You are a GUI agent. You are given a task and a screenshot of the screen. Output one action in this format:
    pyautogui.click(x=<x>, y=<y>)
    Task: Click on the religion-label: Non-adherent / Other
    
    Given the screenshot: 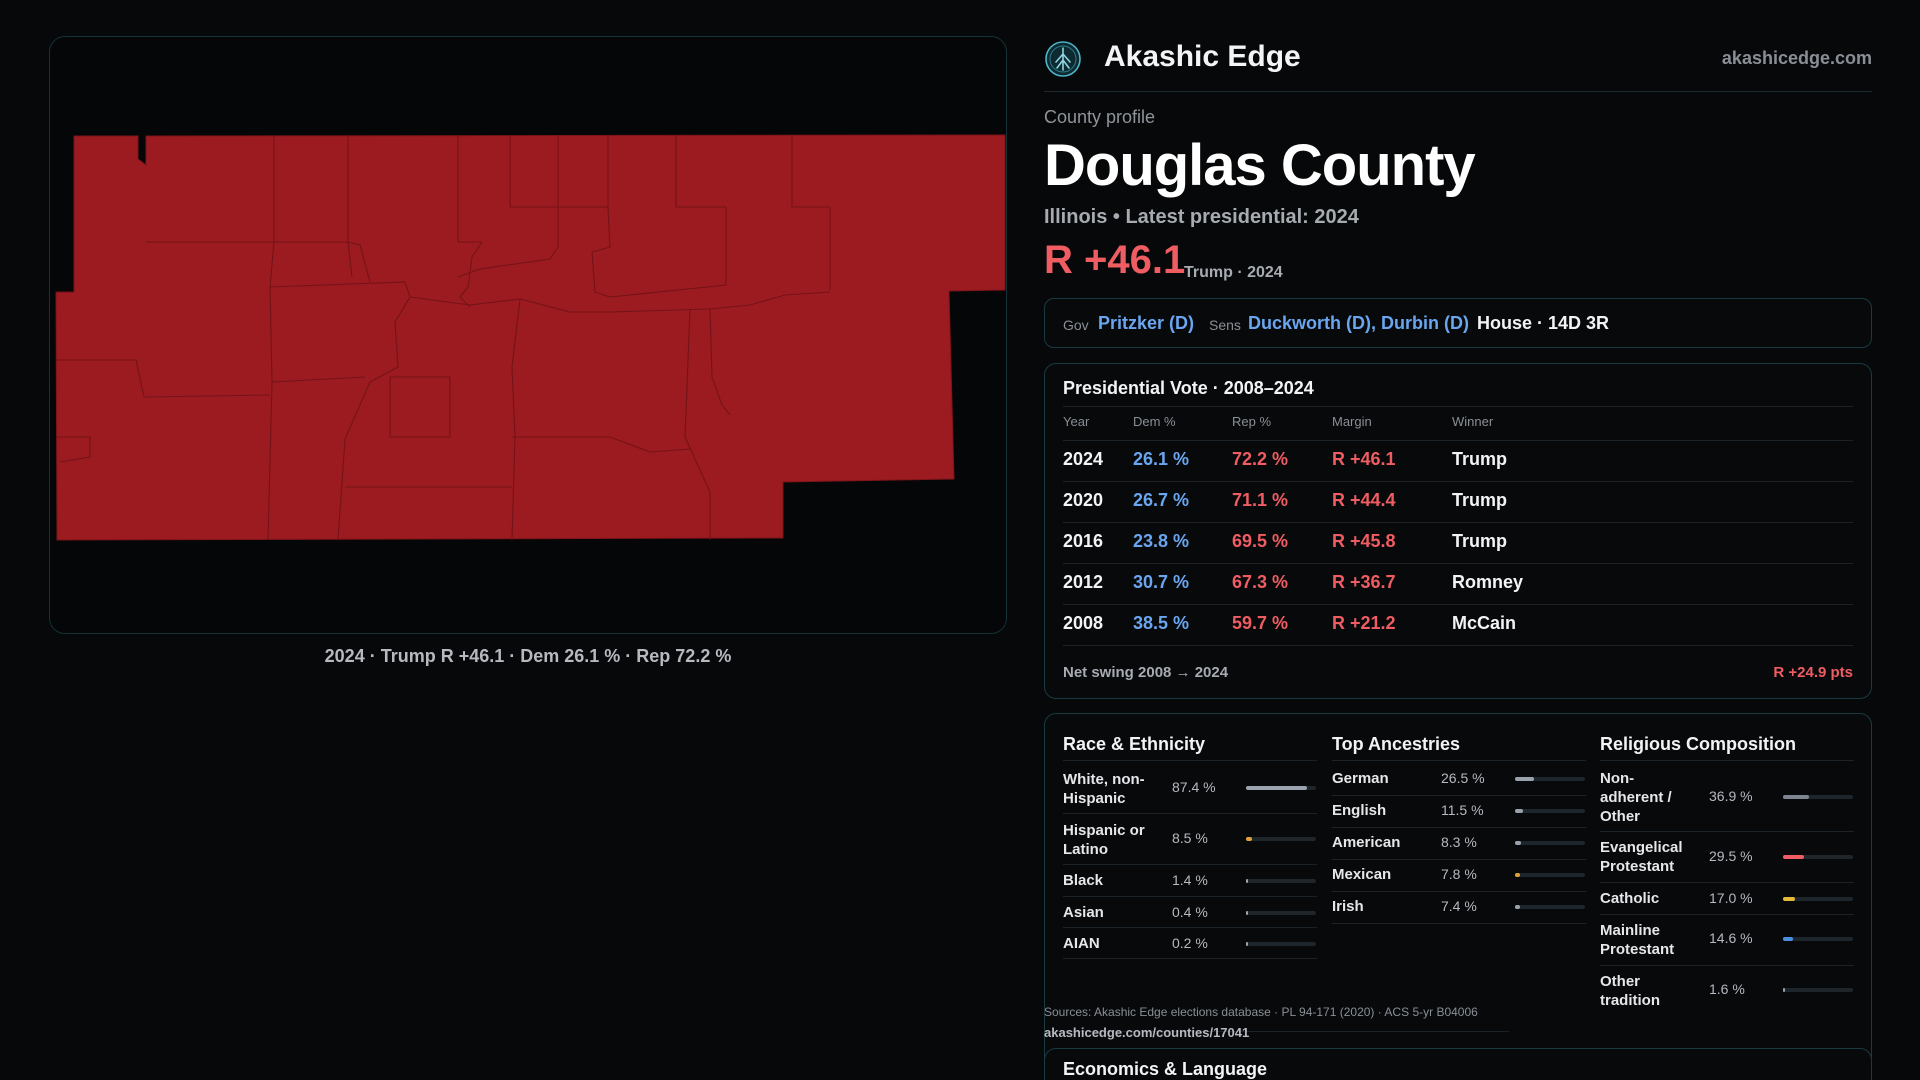 What is the action you would take?
    pyautogui.click(x=1636, y=797)
    